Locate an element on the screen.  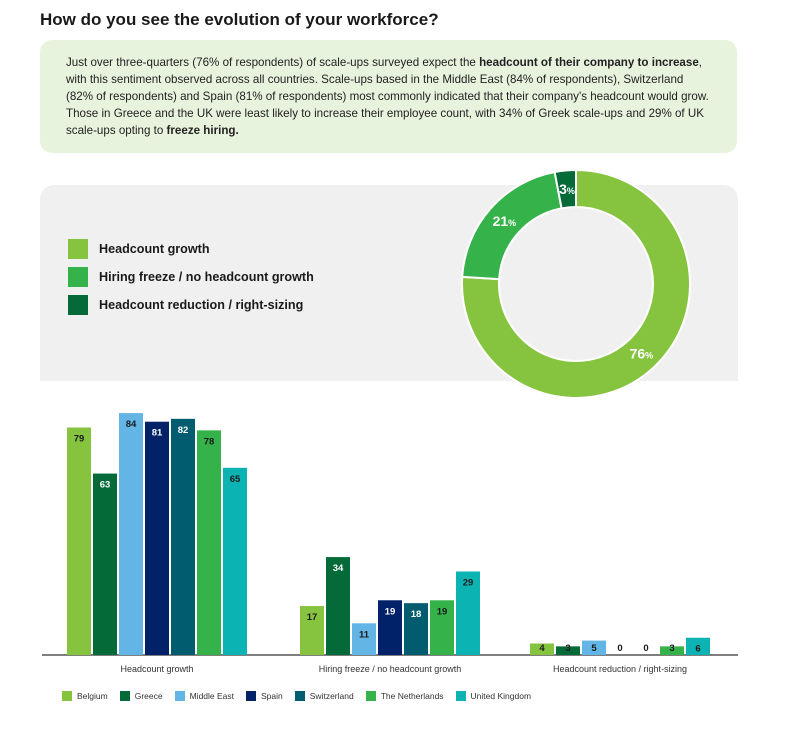
bar-value-label: 18 is located at coordinates (416, 614).